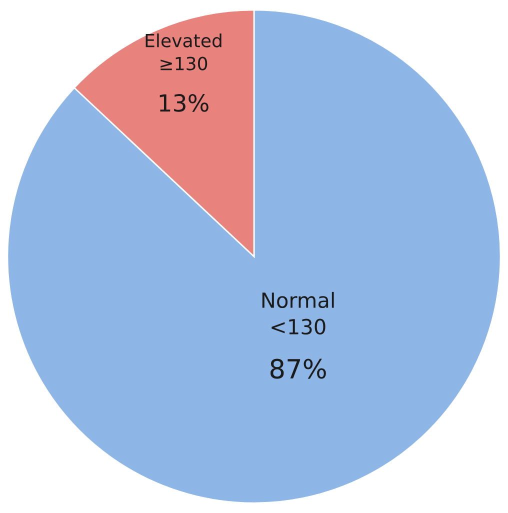 This screenshot has height=513, width=508. I want to click on data-label: 87%, so click(298, 368).